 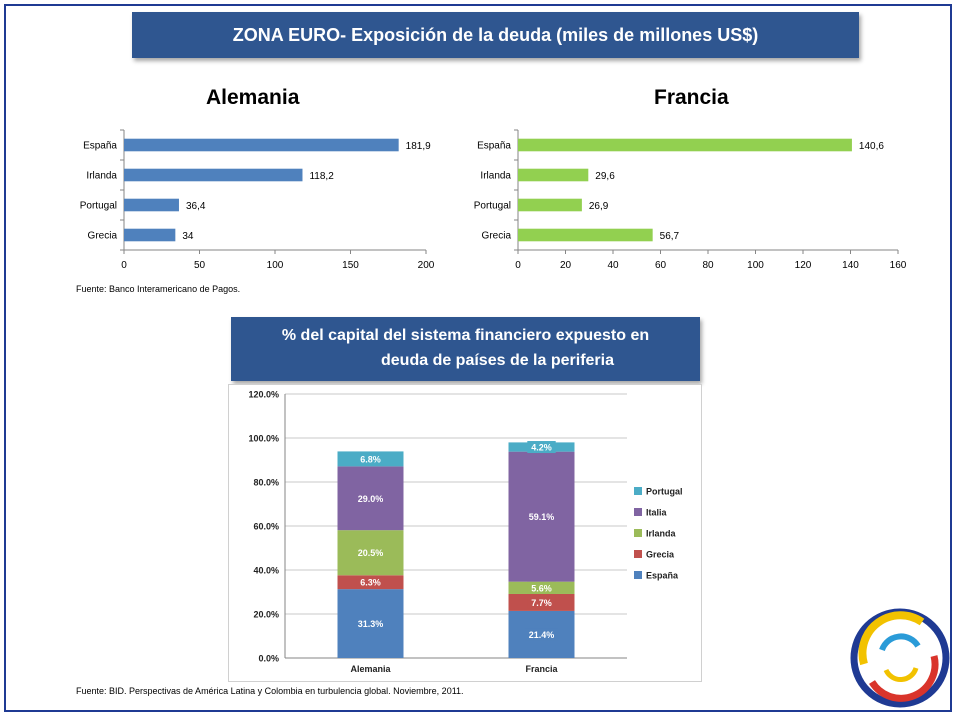 I want to click on data-label-francia-portugal: 4.2%, so click(x=541, y=448).